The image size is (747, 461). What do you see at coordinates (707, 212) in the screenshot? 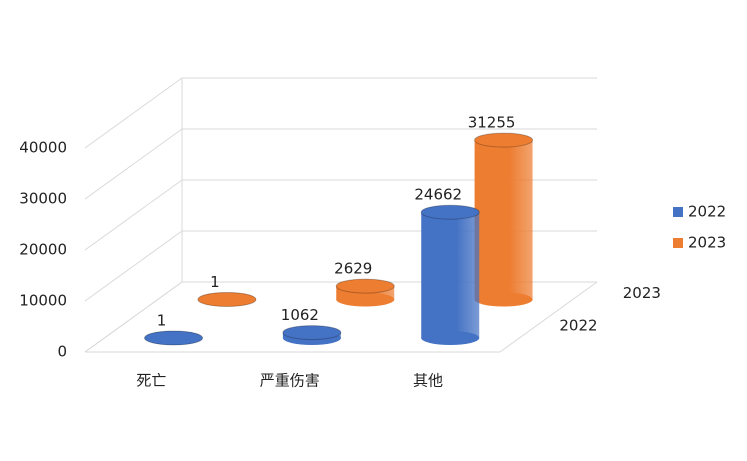
I see `legend-label: 2022` at bounding box center [707, 212].